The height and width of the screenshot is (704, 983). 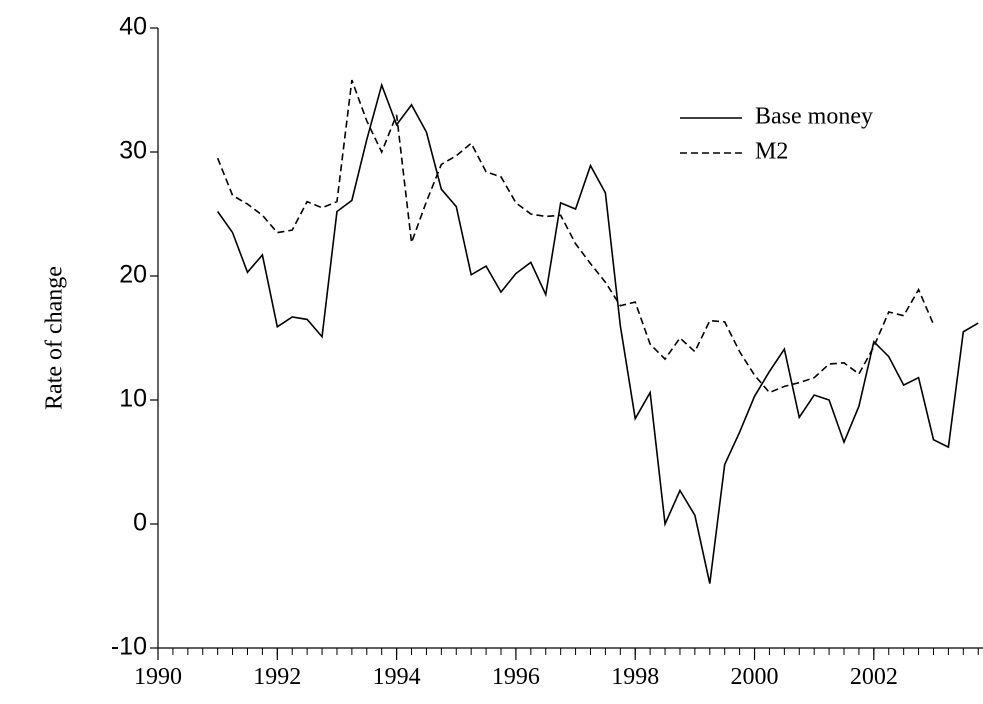 What do you see at coordinates (397, 677) in the screenshot?
I see `x-tick-label: 1994` at bounding box center [397, 677].